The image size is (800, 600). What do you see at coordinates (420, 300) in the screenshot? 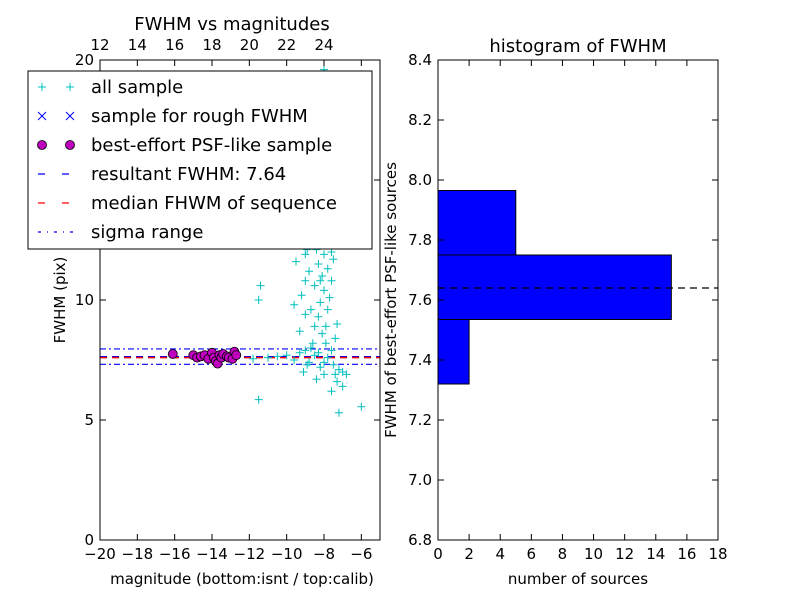
I see `y-tick-label: 7.6` at bounding box center [420, 300].